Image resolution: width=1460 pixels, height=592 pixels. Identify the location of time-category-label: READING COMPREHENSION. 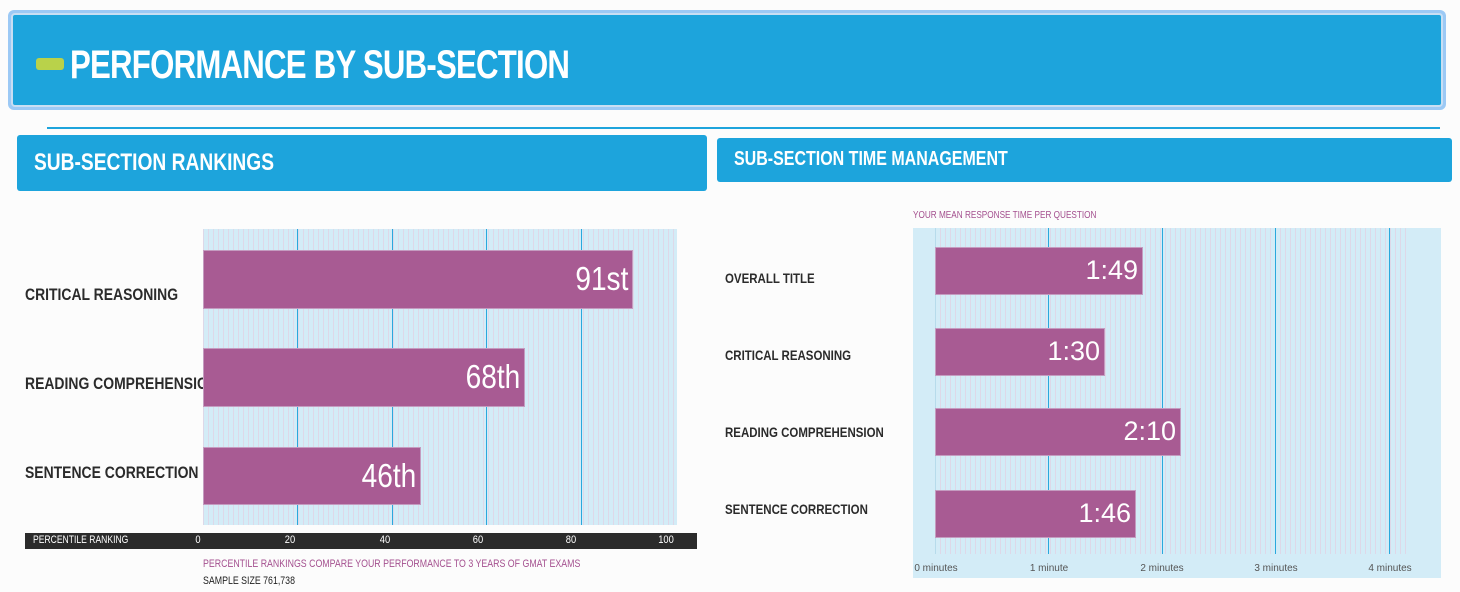
(804, 432).